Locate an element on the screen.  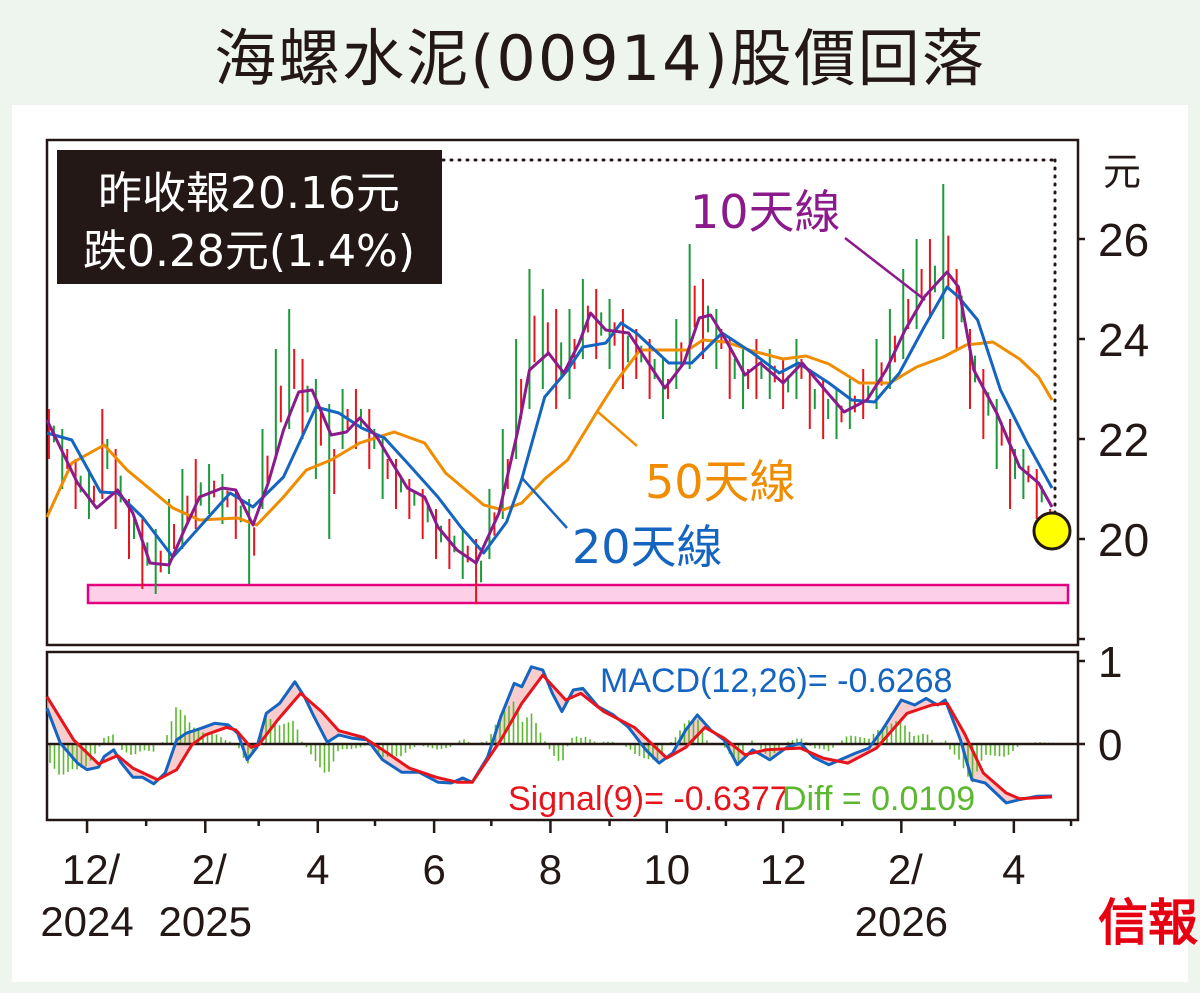
y-tick-label: 24 is located at coordinates (1123, 340).